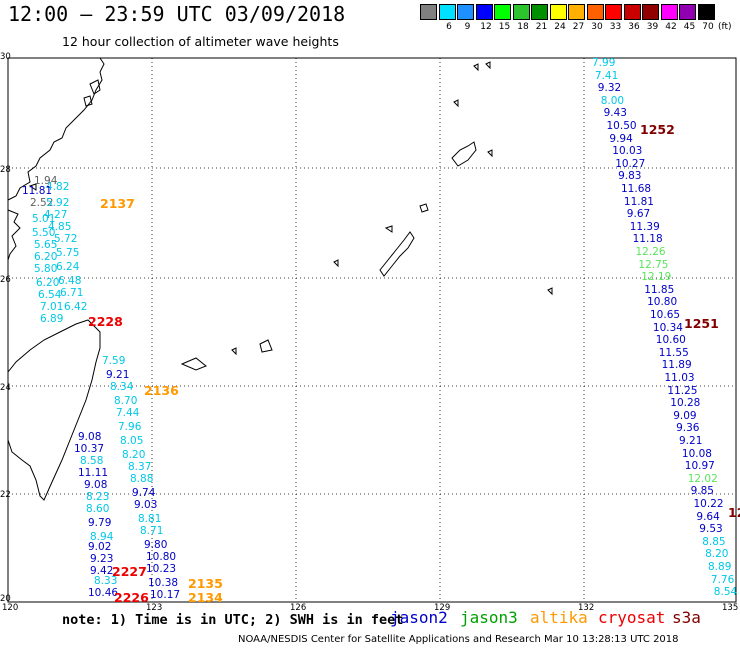  What do you see at coordinates (70, 281) in the screenshot?
I see `wave-height-label: 6.48` at bounding box center [70, 281].